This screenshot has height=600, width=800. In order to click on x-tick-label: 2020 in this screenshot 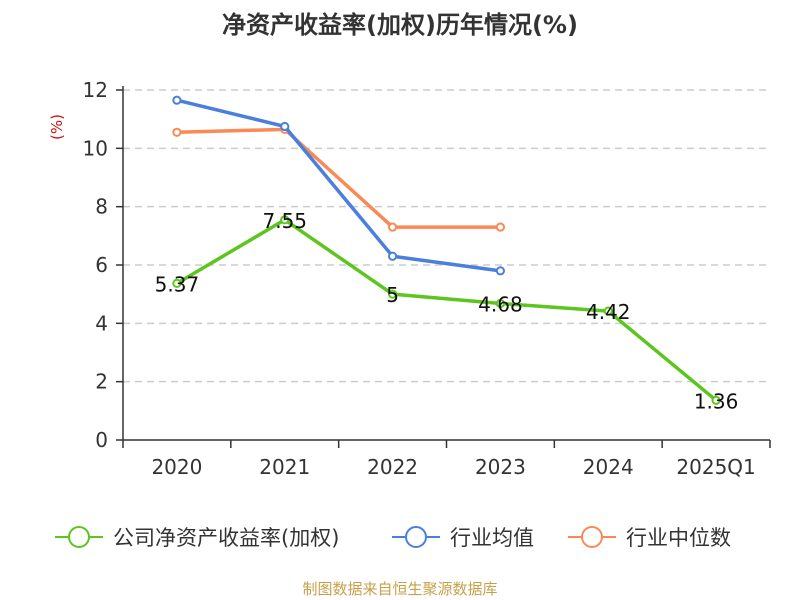, I will do `click(176, 467)`.